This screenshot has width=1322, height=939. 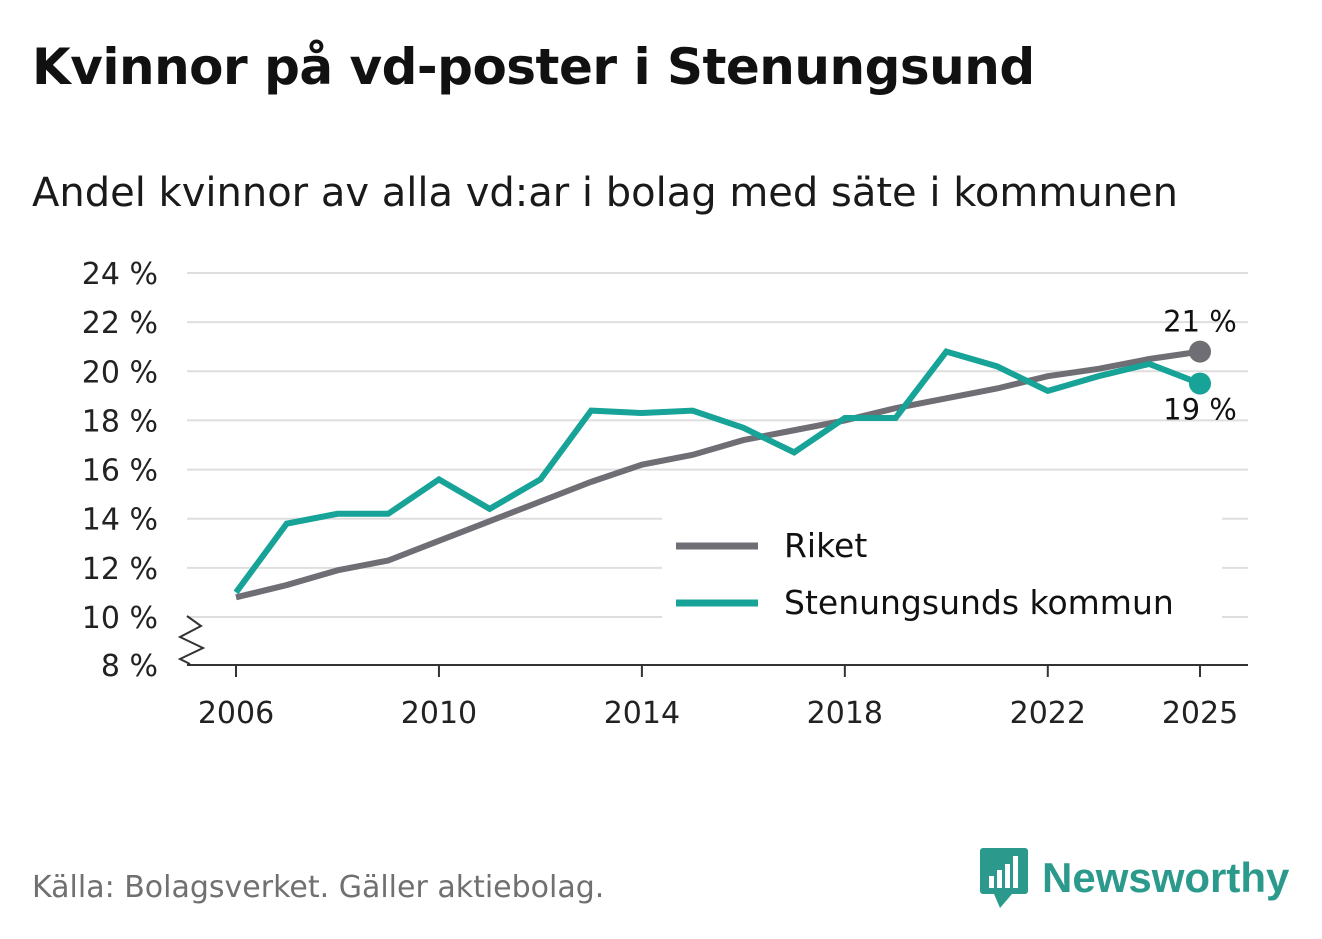 I want to click on x-tick-label: 2018, so click(x=845, y=713).